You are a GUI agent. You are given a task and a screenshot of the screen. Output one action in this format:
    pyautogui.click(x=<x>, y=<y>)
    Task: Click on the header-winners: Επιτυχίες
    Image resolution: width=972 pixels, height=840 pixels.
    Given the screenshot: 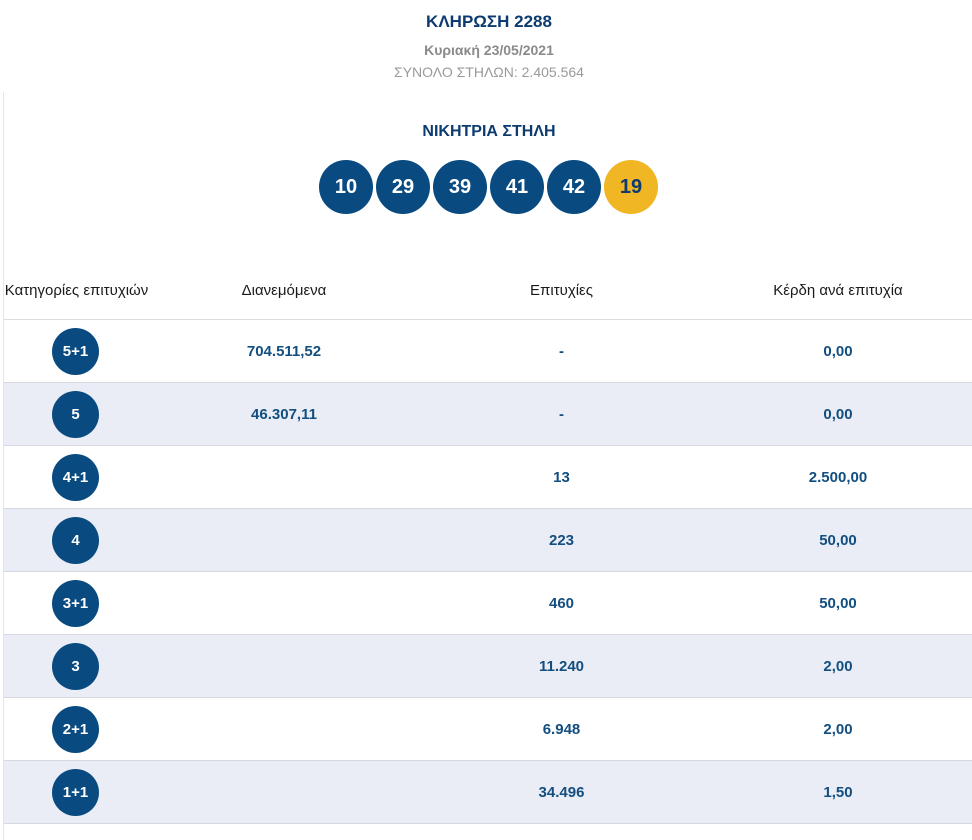 What is the action you would take?
    pyautogui.click(x=561, y=290)
    